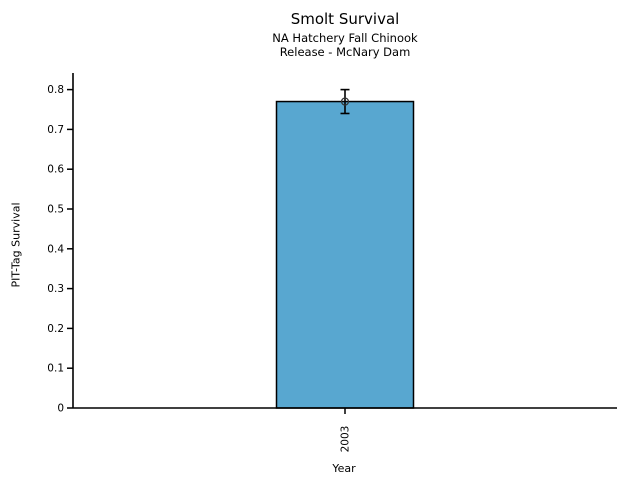 The image size is (640, 480). What do you see at coordinates (55, 170) in the screenshot?
I see `y-tick-label: 0.6` at bounding box center [55, 170].